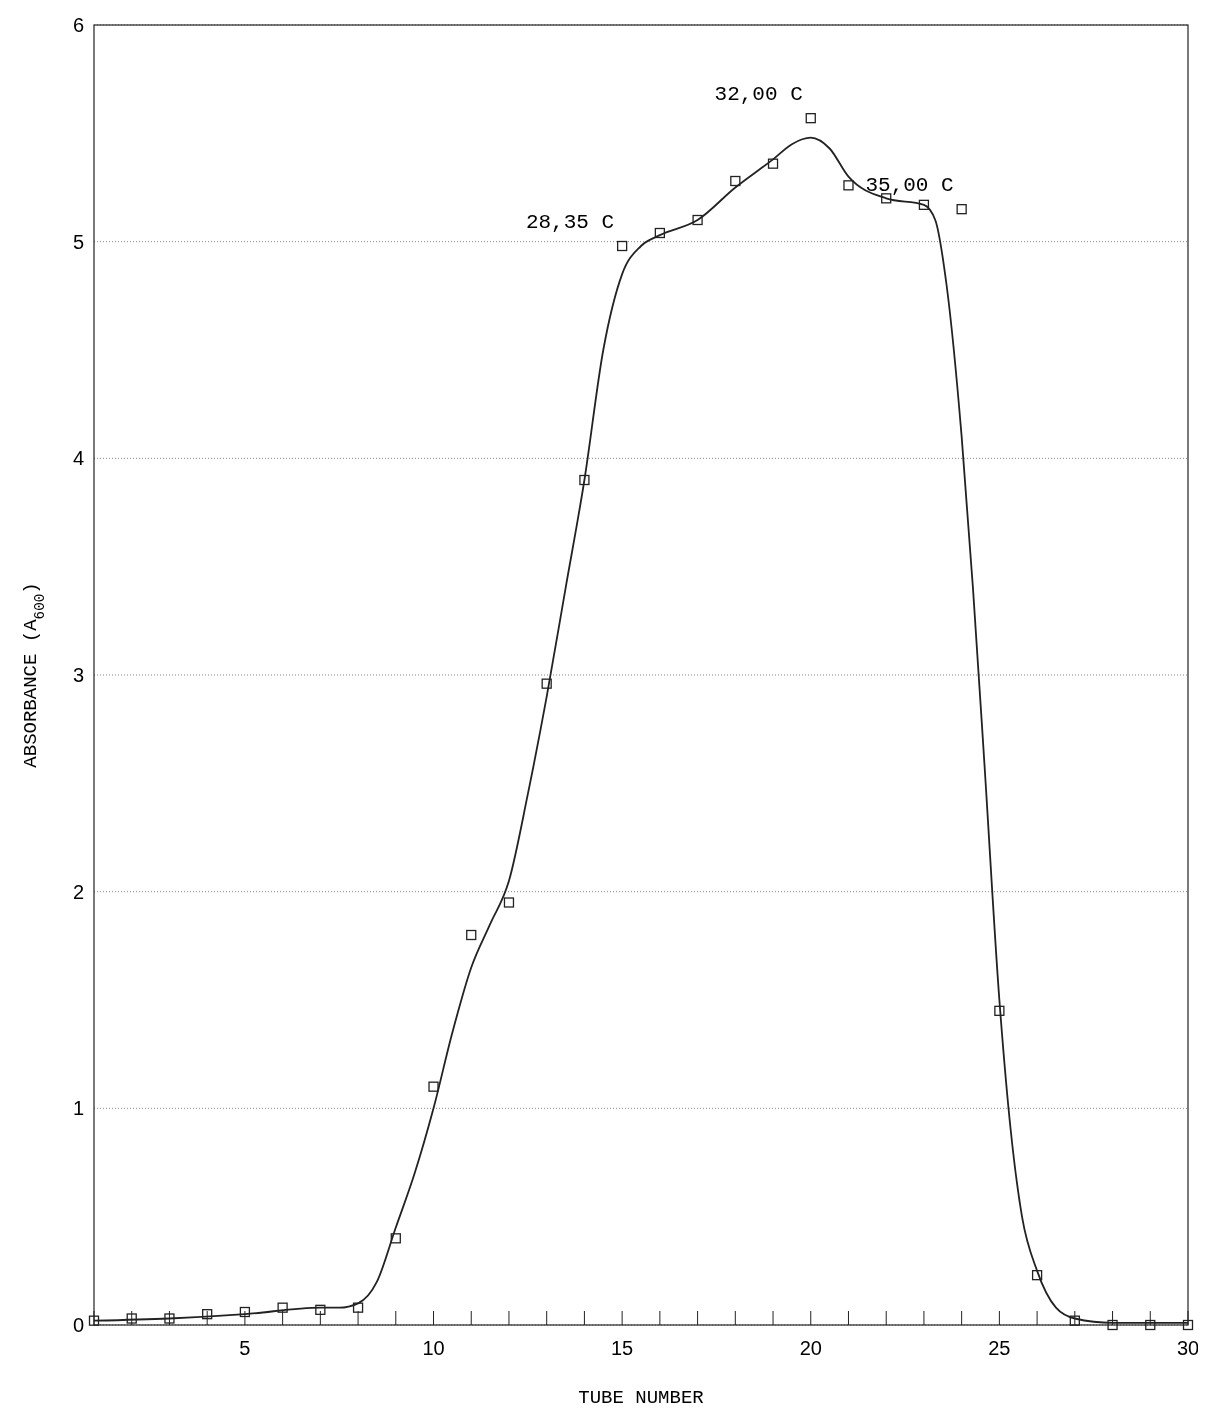  What do you see at coordinates (433, 1348) in the screenshot?
I see `x-tick-label: 10` at bounding box center [433, 1348].